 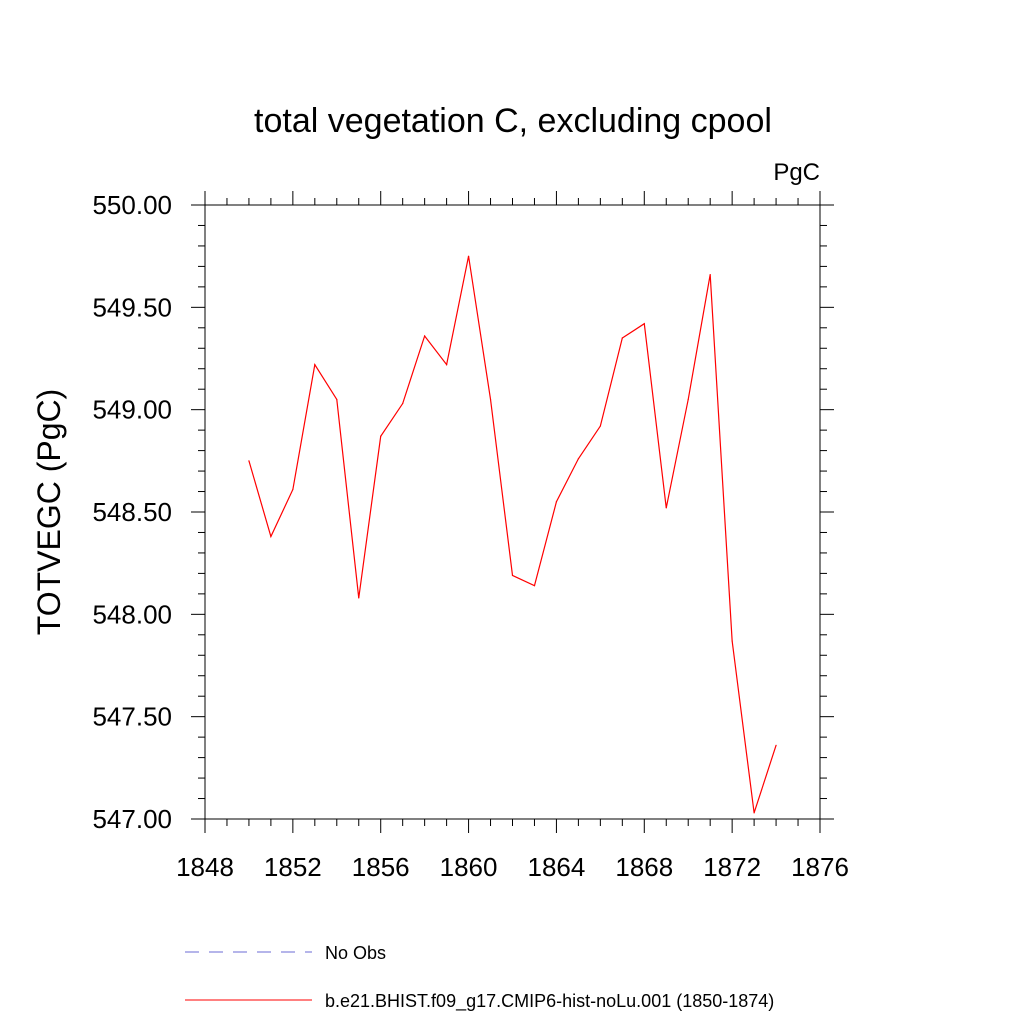 I want to click on x-tick-label: 1872, so click(x=732, y=867).